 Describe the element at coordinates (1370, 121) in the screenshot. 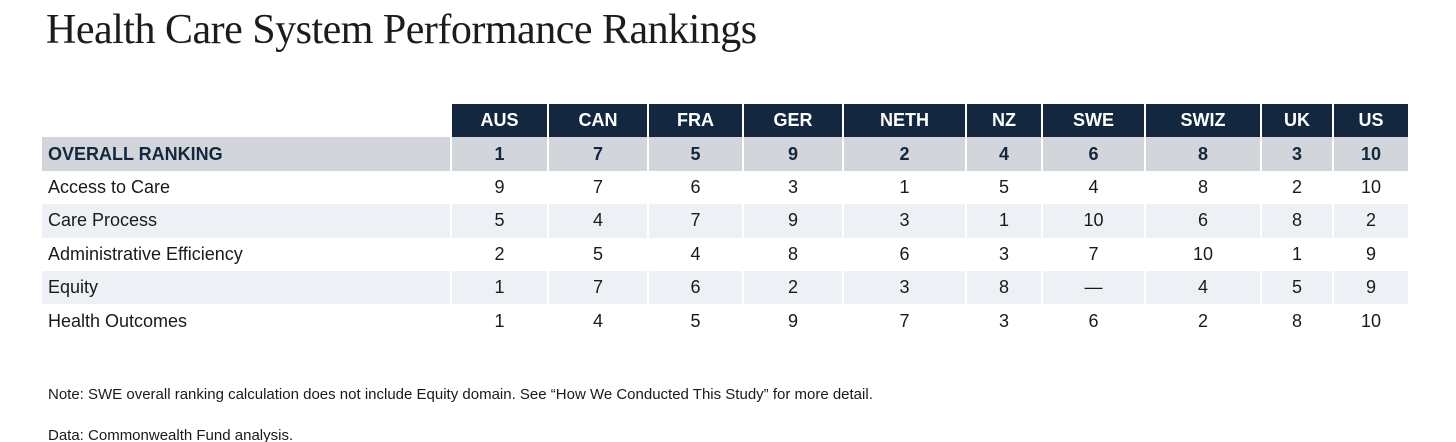

I see `column-header: US` at that location.